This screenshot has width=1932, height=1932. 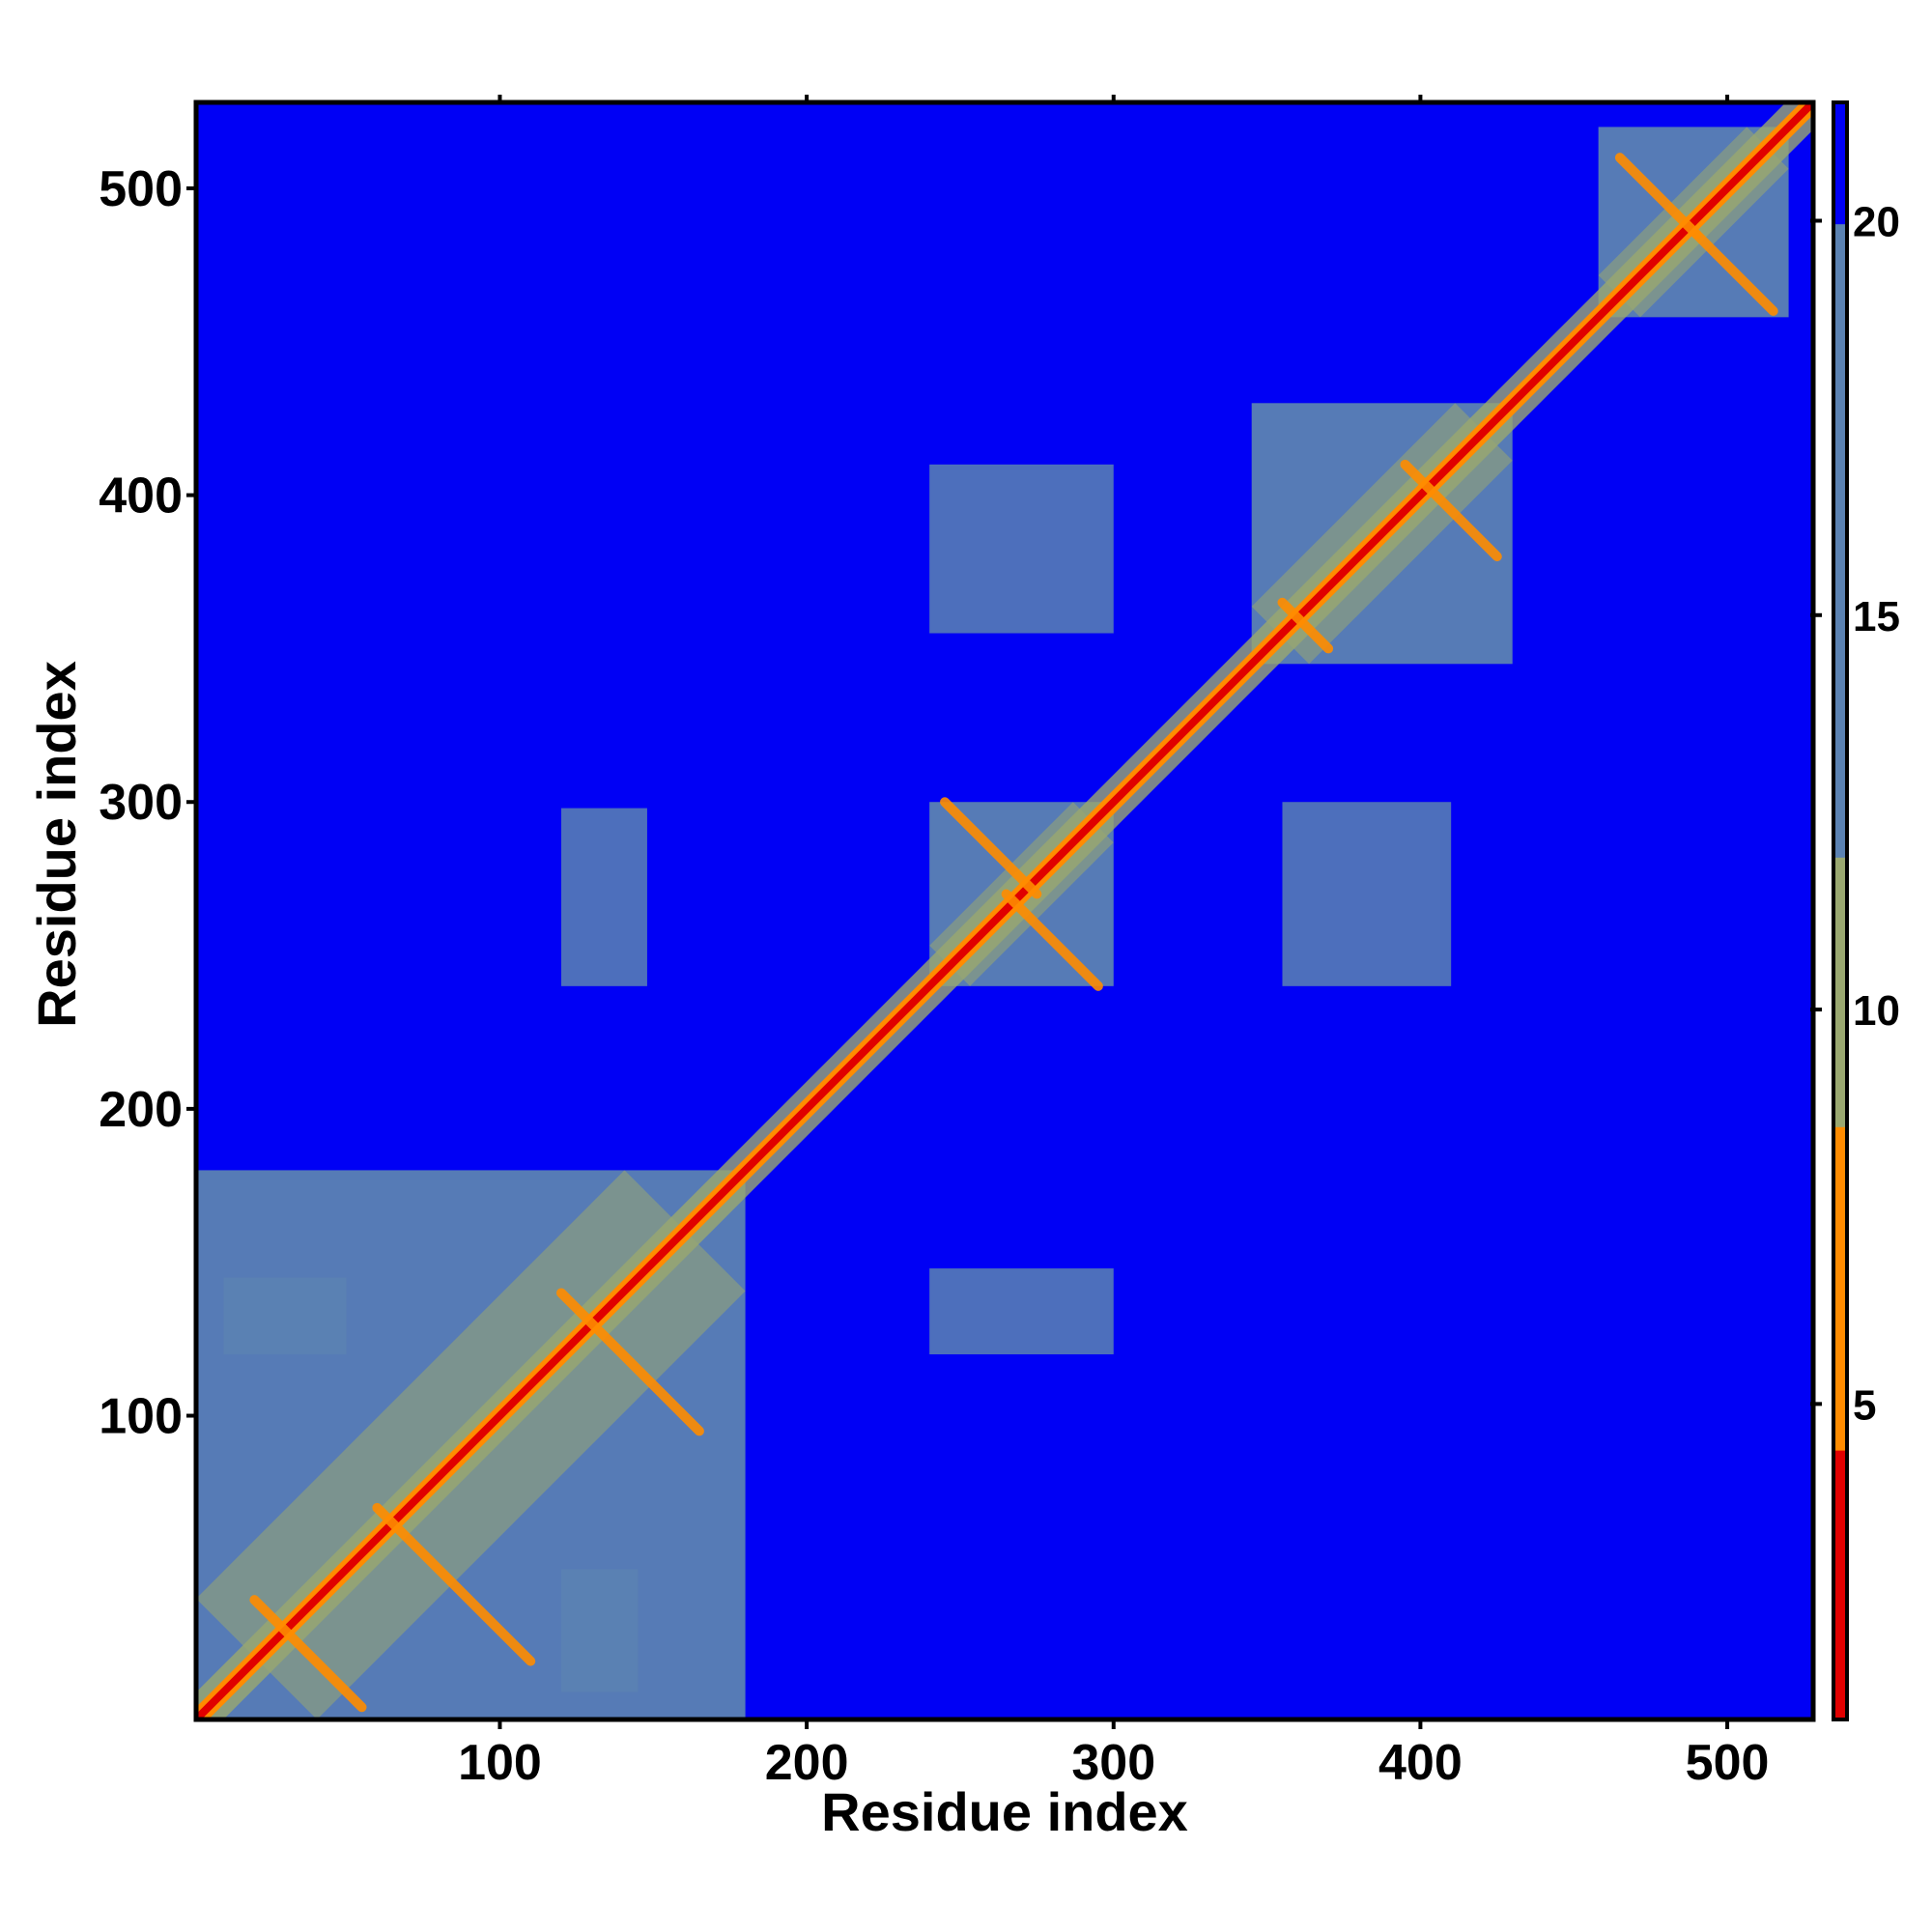 What do you see at coordinates (1876, 221) in the screenshot?
I see `colorbar-tick-label: 20` at bounding box center [1876, 221].